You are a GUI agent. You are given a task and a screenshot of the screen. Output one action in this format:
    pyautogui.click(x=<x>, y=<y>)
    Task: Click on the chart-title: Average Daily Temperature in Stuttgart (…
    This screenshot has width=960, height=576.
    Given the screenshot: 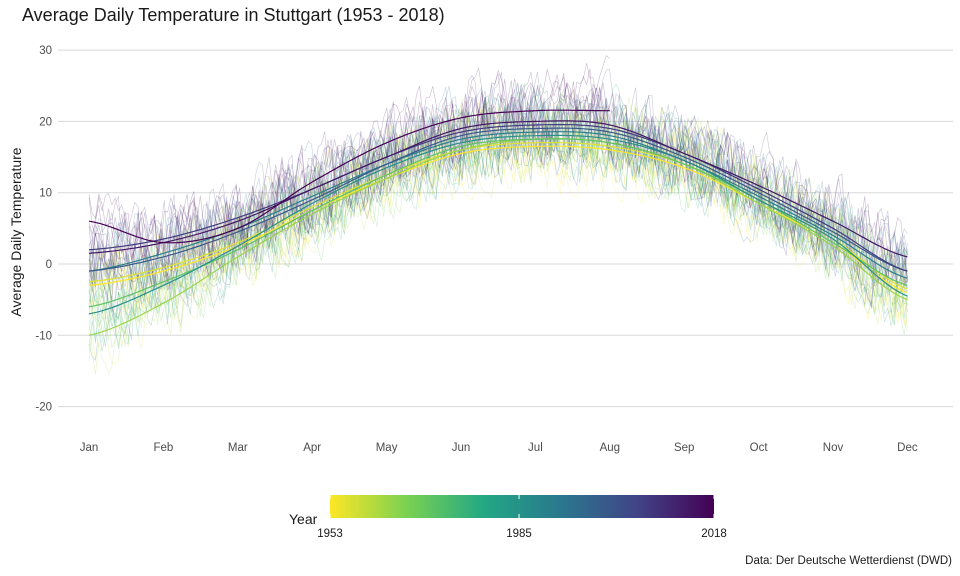 What is the action you would take?
    pyautogui.click(x=233, y=15)
    